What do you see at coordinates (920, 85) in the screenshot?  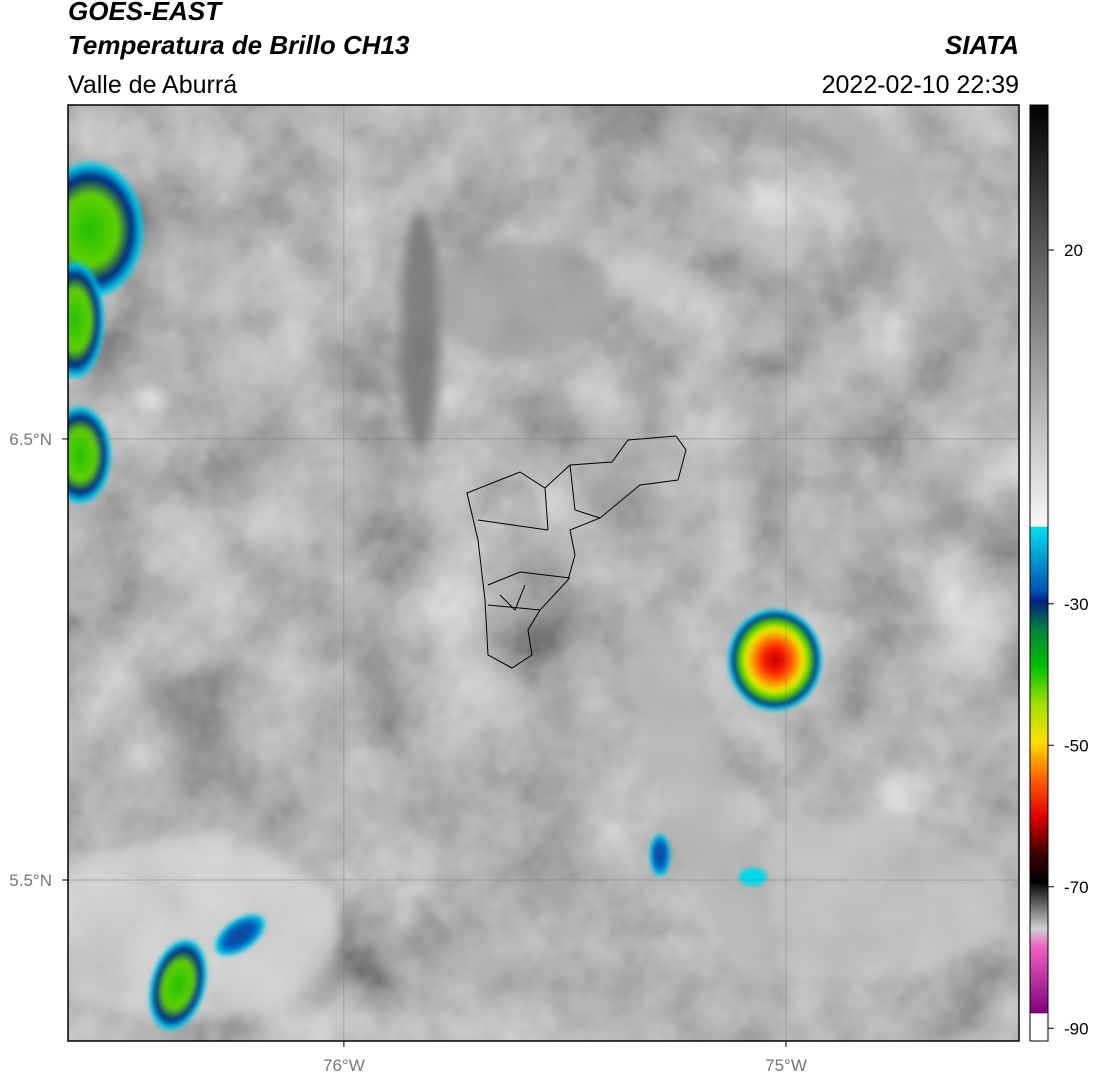 I see `datetime: 2022-02-10 22:39` at bounding box center [920, 85].